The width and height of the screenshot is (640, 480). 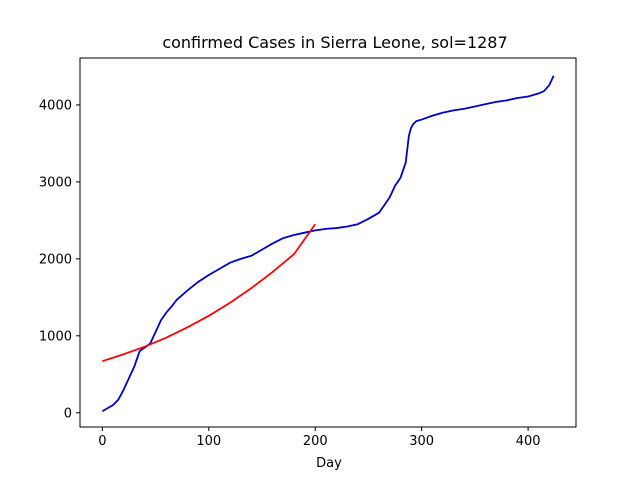 I want to click on y-tick-label-1000: 1000, so click(x=55, y=336).